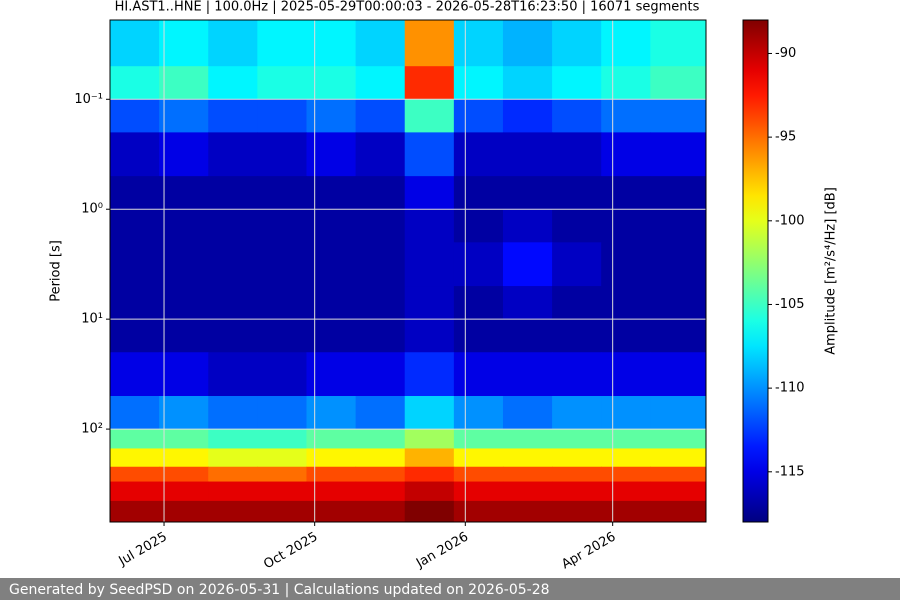 This screenshot has height=600, width=900. What do you see at coordinates (88, 99) in the screenshot?
I see `y-tick-label: 10⁻¹` at bounding box center [88, 99].